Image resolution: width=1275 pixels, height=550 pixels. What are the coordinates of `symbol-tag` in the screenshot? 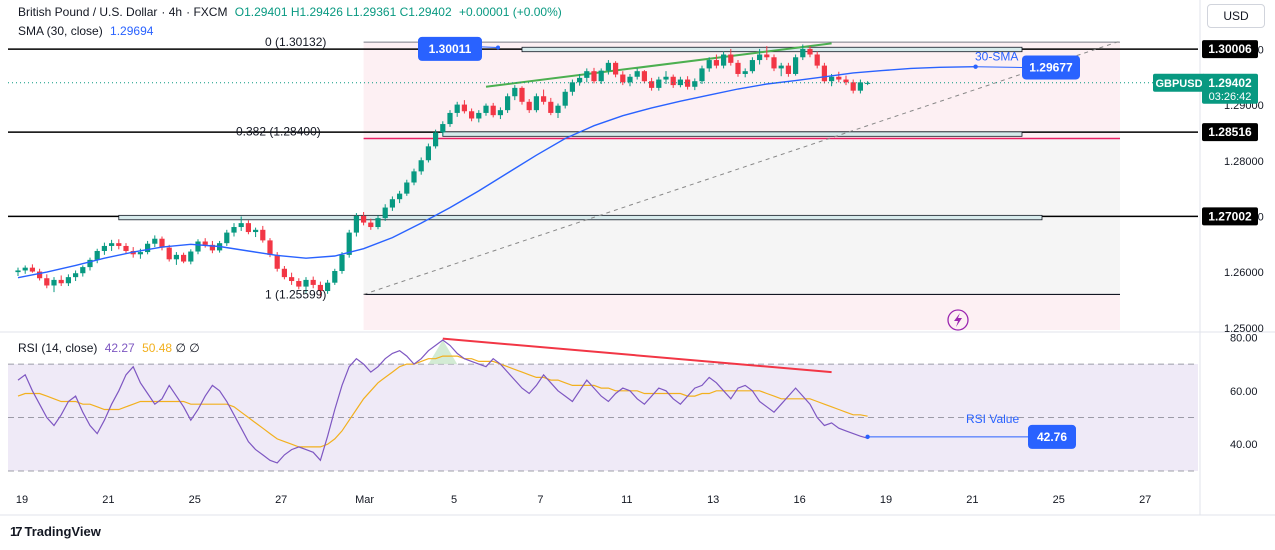 It's located at (1179, 82).